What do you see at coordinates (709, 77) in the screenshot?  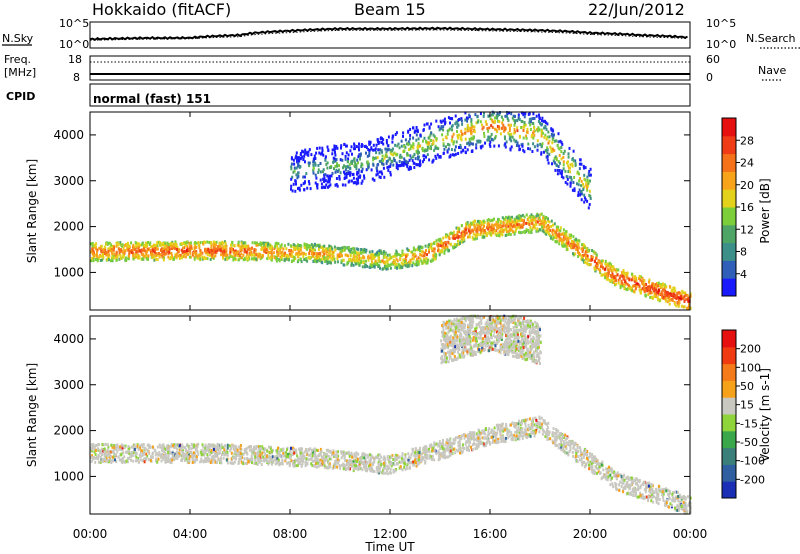 I see `nave-tick-bottom: 0` at bounding box center [709, 77].